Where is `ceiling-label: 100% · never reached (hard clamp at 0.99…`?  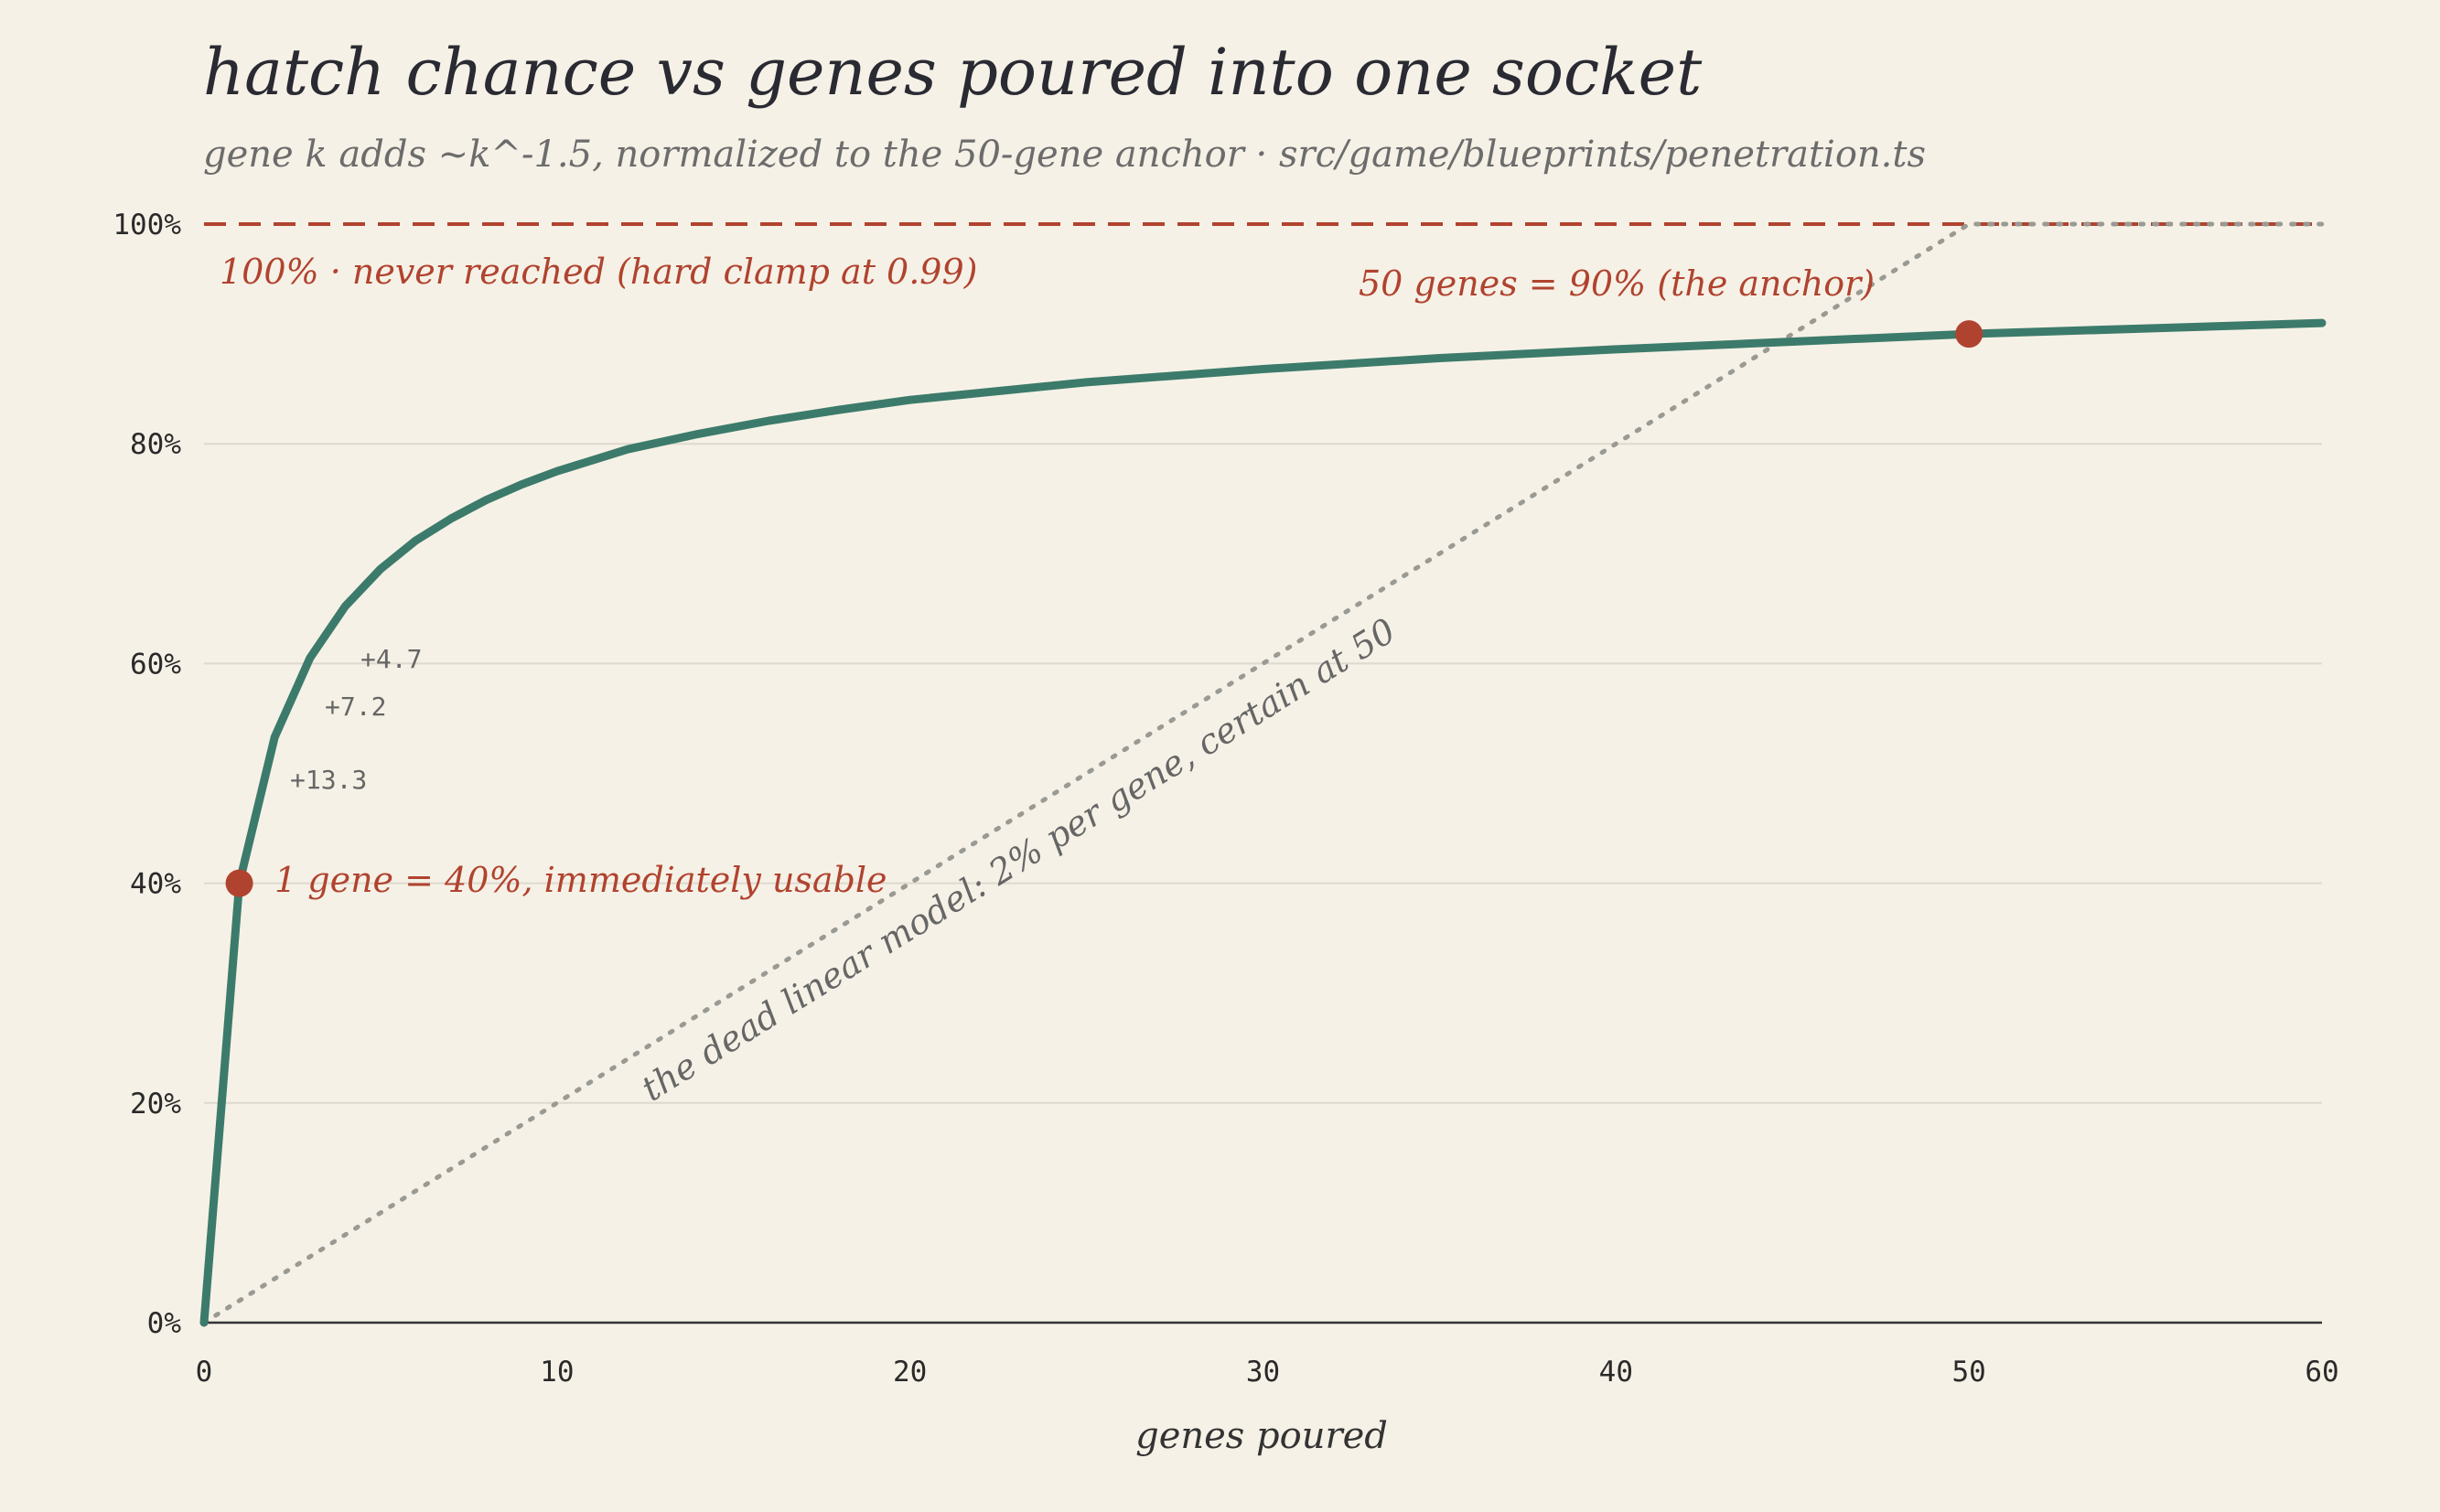 ceiling-label: 100% · never reached (hard clamp at 0.99… is located at coordinates (599, 272).